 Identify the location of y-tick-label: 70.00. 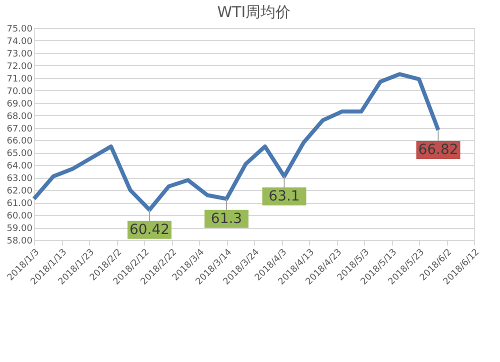
(19, 91).